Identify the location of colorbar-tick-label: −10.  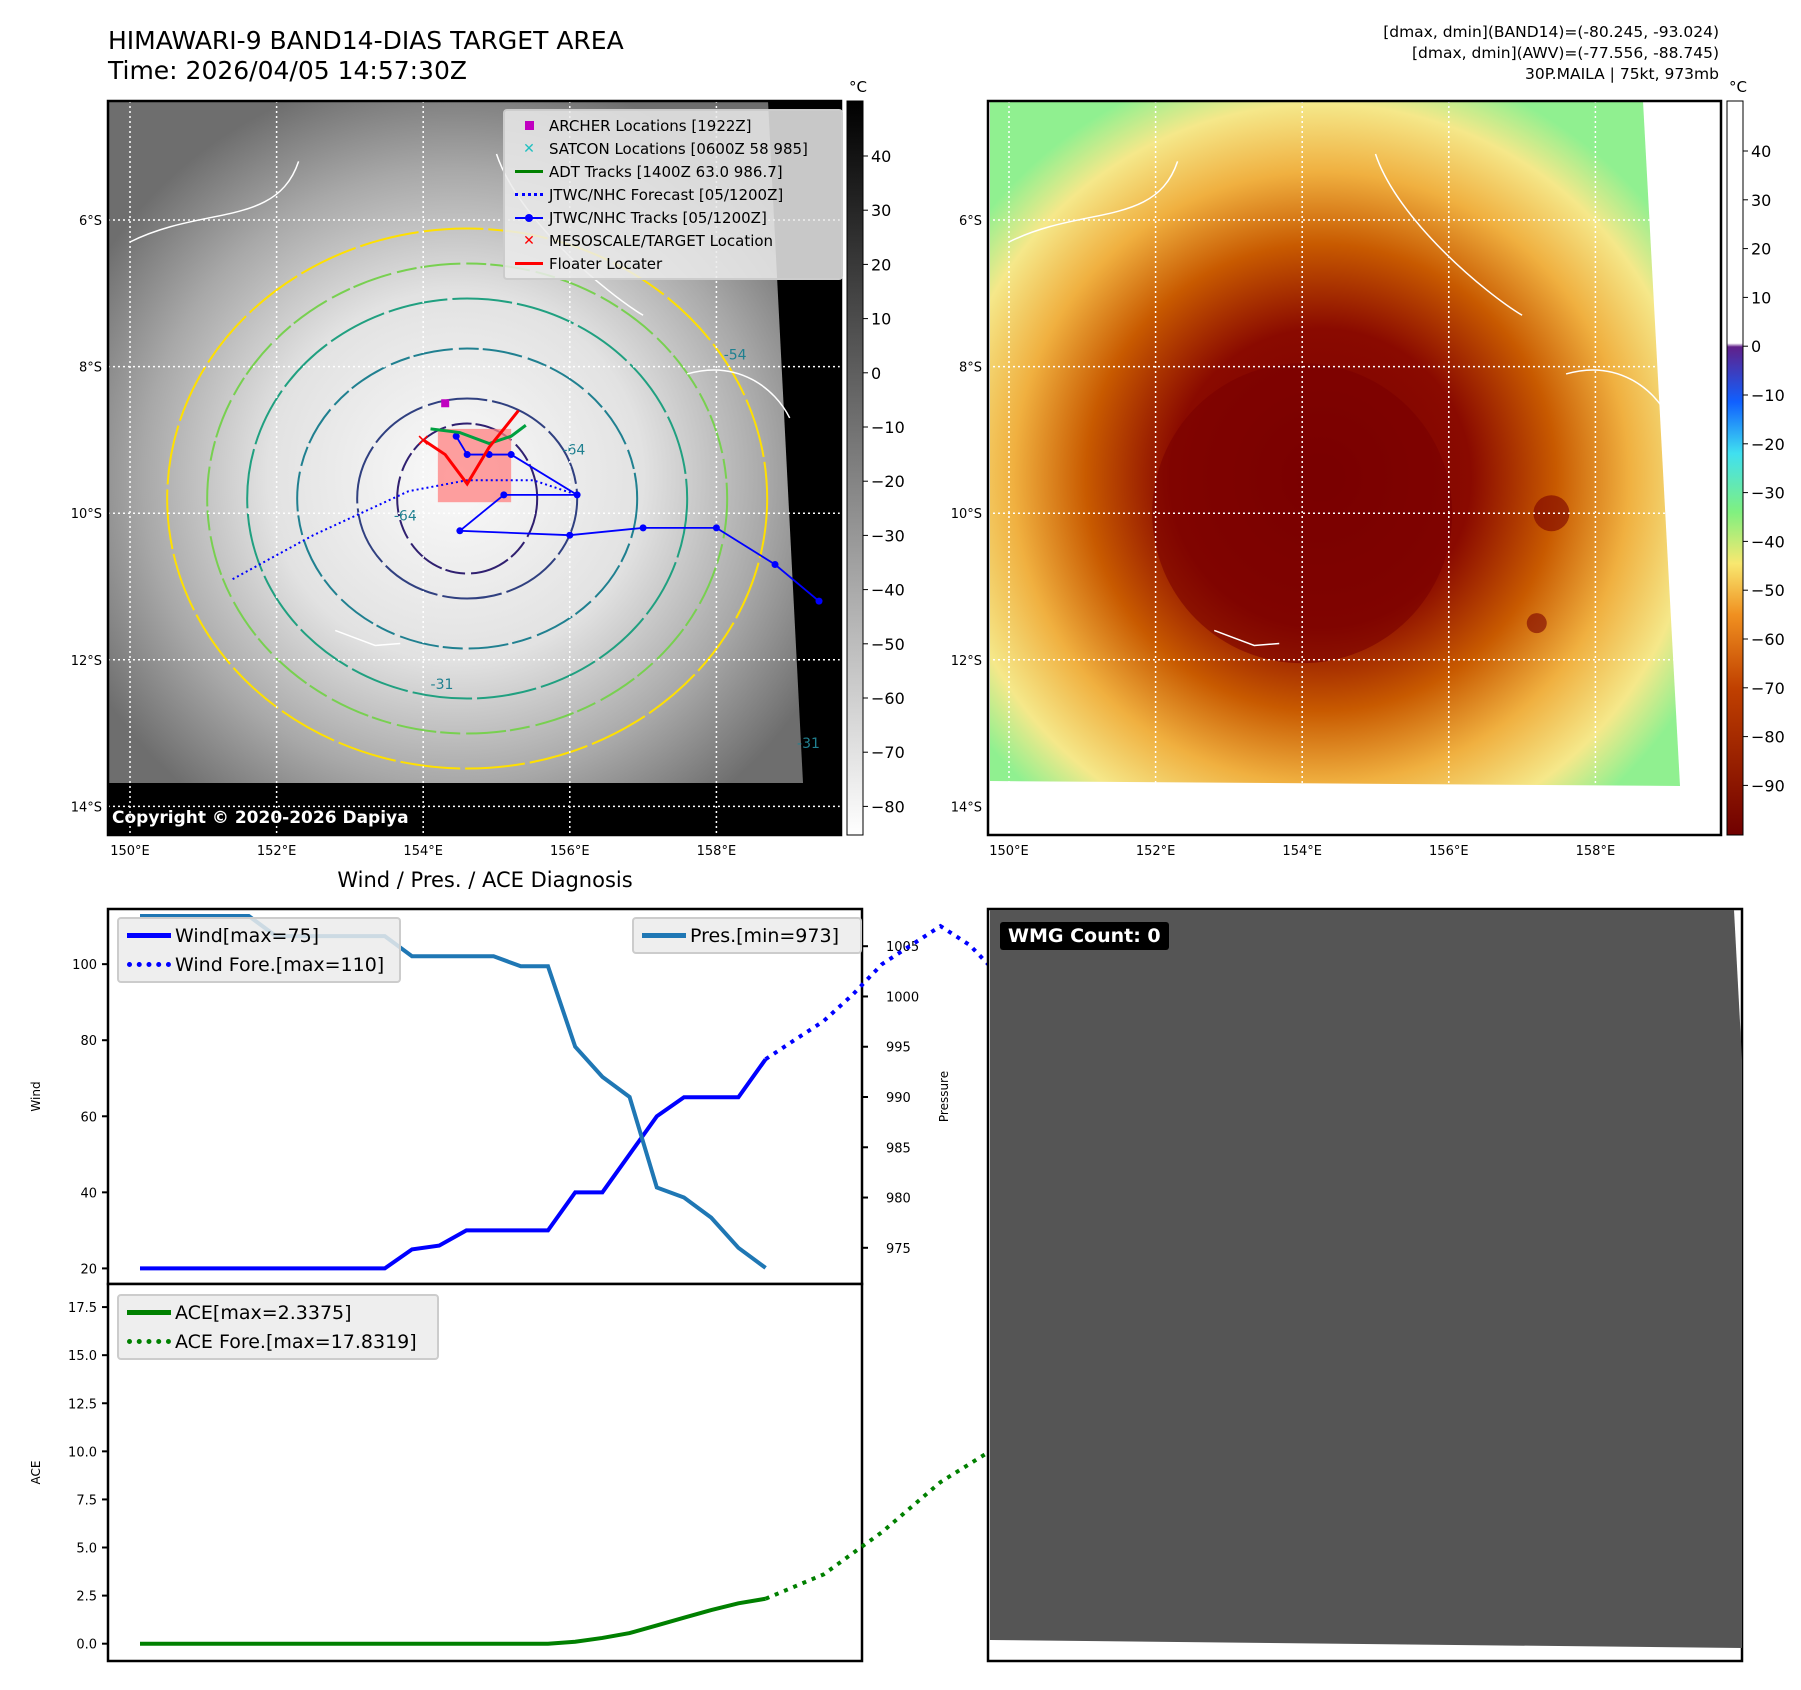
(888, 427).